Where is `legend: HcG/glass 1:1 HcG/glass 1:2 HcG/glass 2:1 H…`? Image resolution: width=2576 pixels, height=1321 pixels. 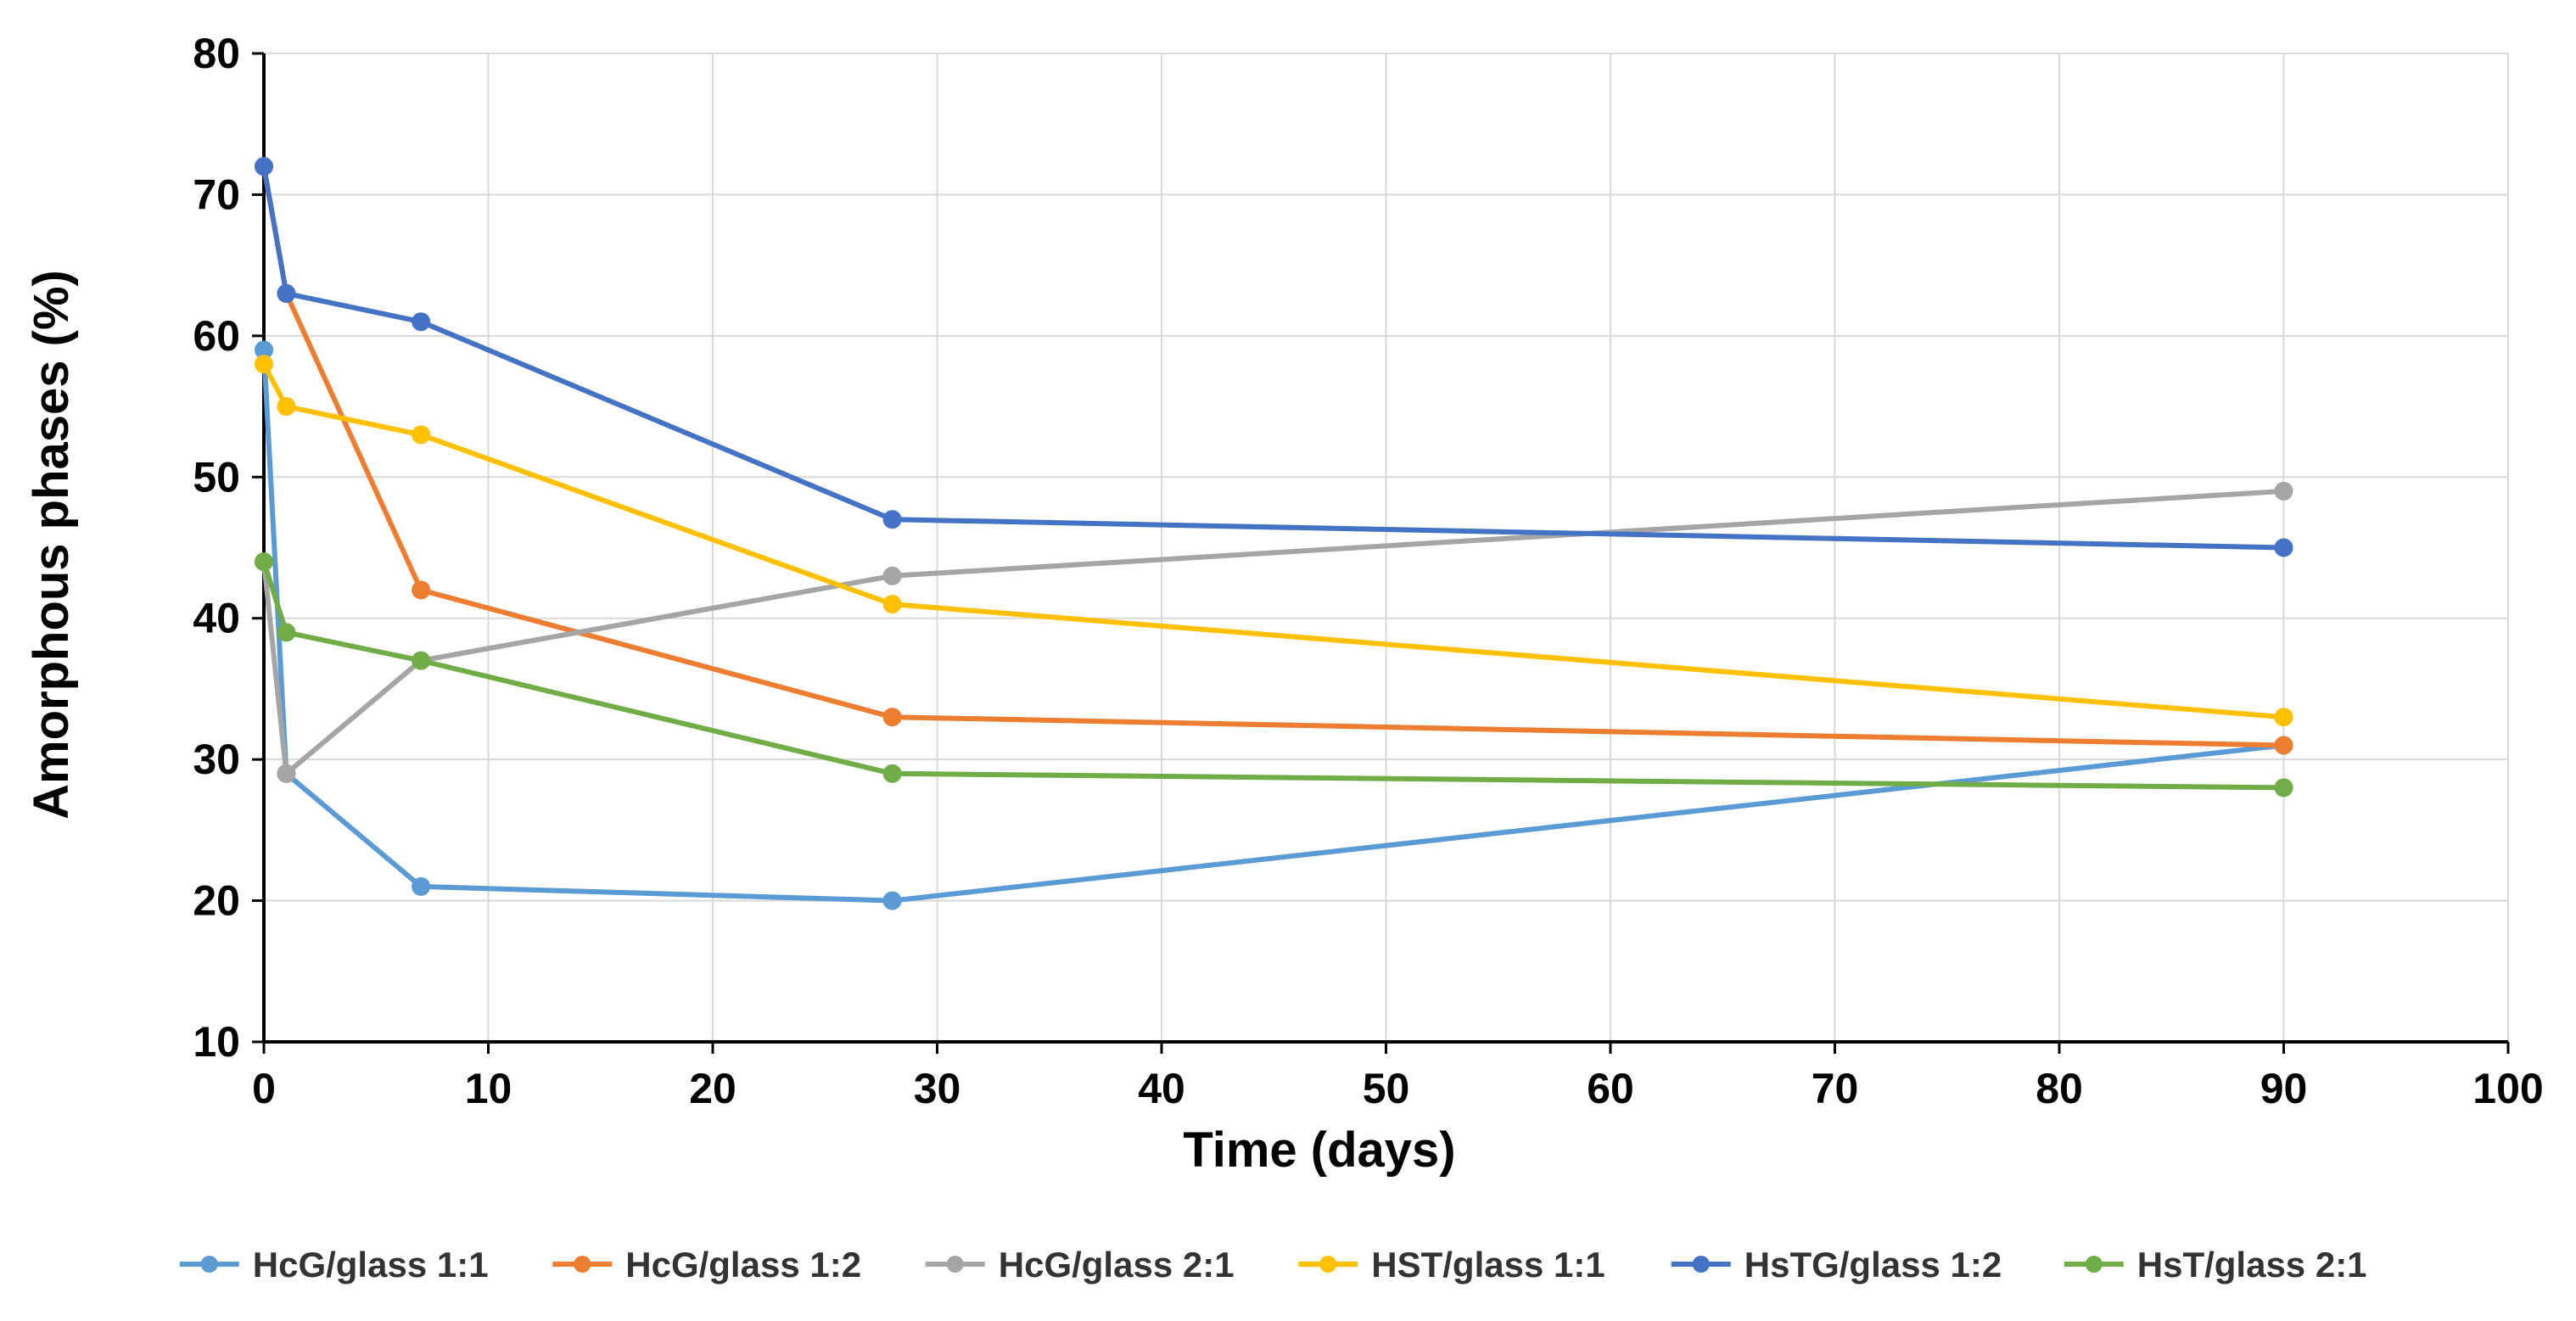 legend: HcG/glass 1:1 HcG/glass 1:2 HcG/glass 2:1 H… is located at coordinates (1273, 1265).